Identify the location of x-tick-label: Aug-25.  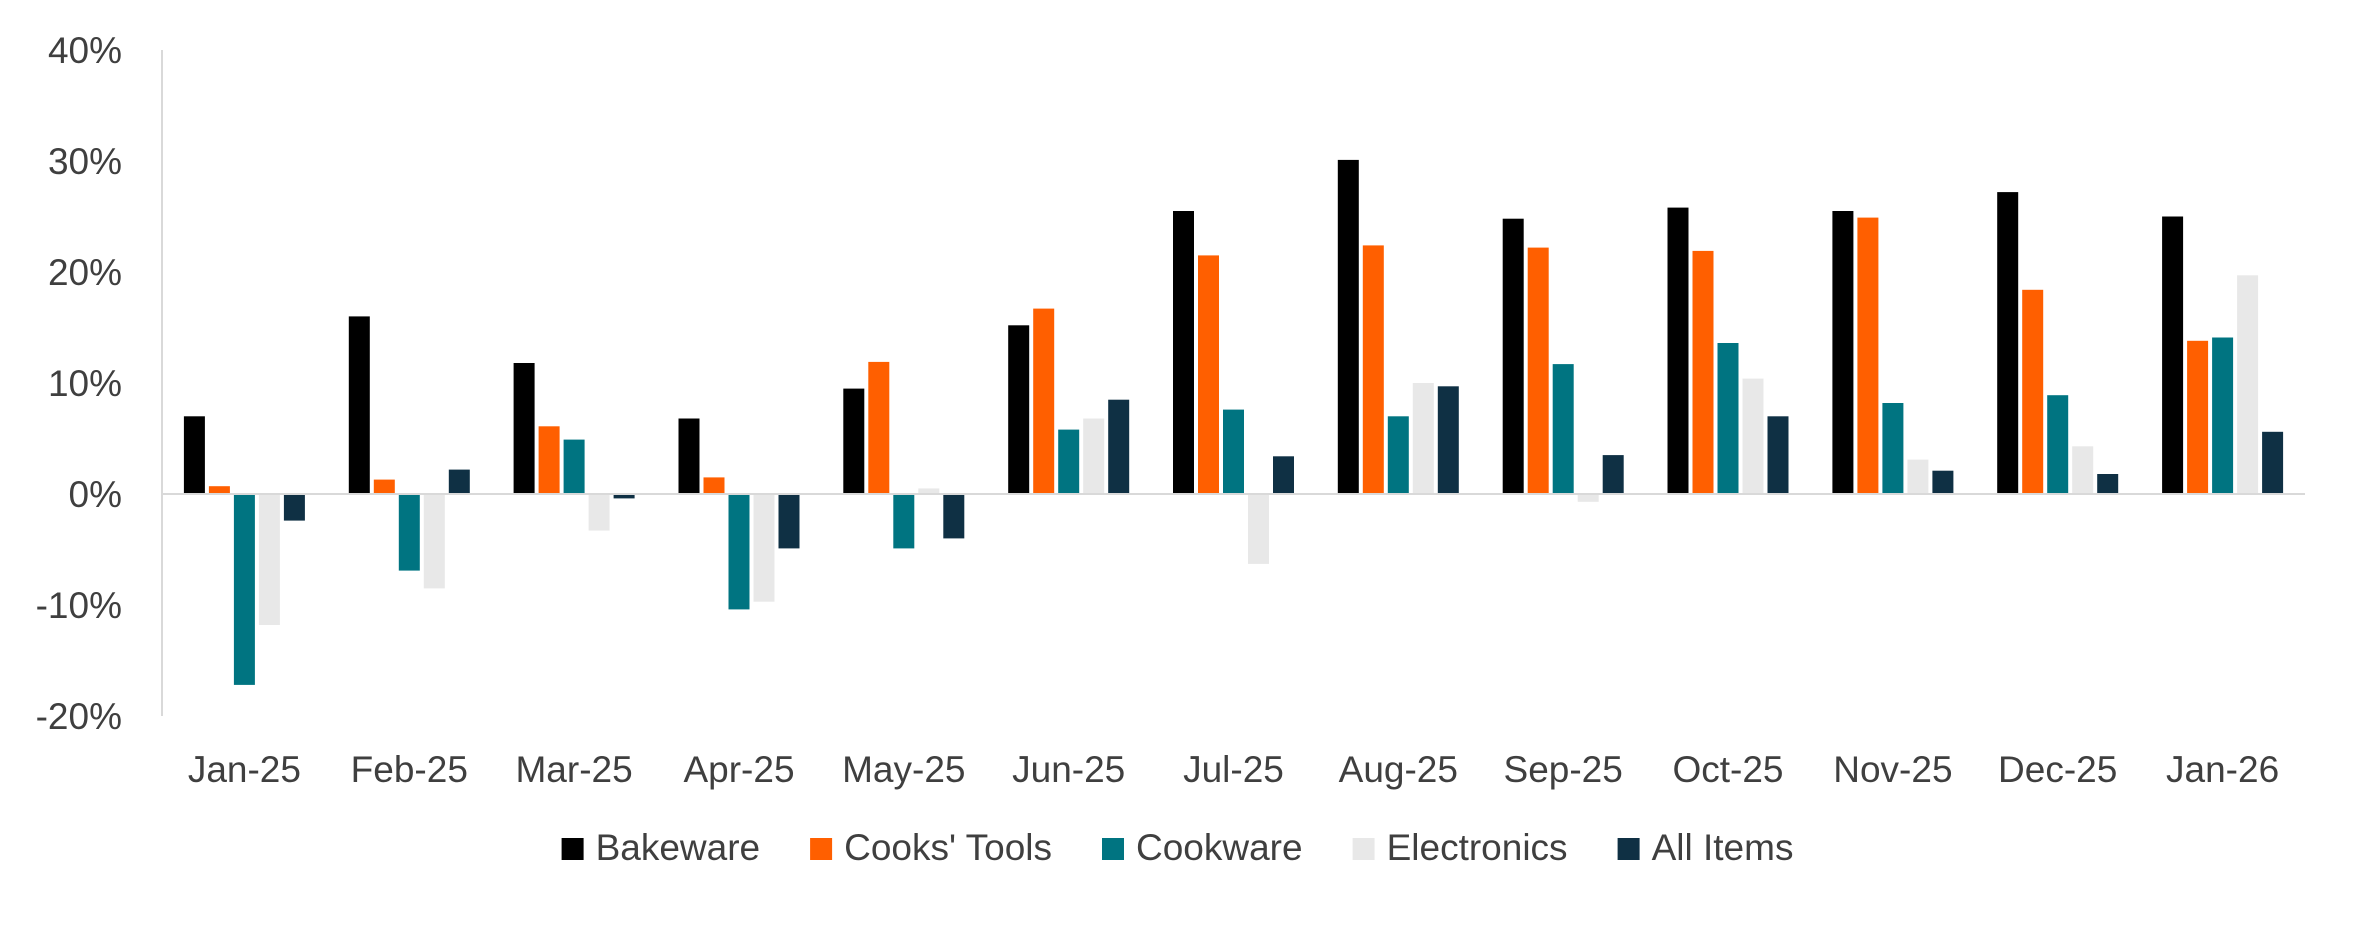
(1398, 769).